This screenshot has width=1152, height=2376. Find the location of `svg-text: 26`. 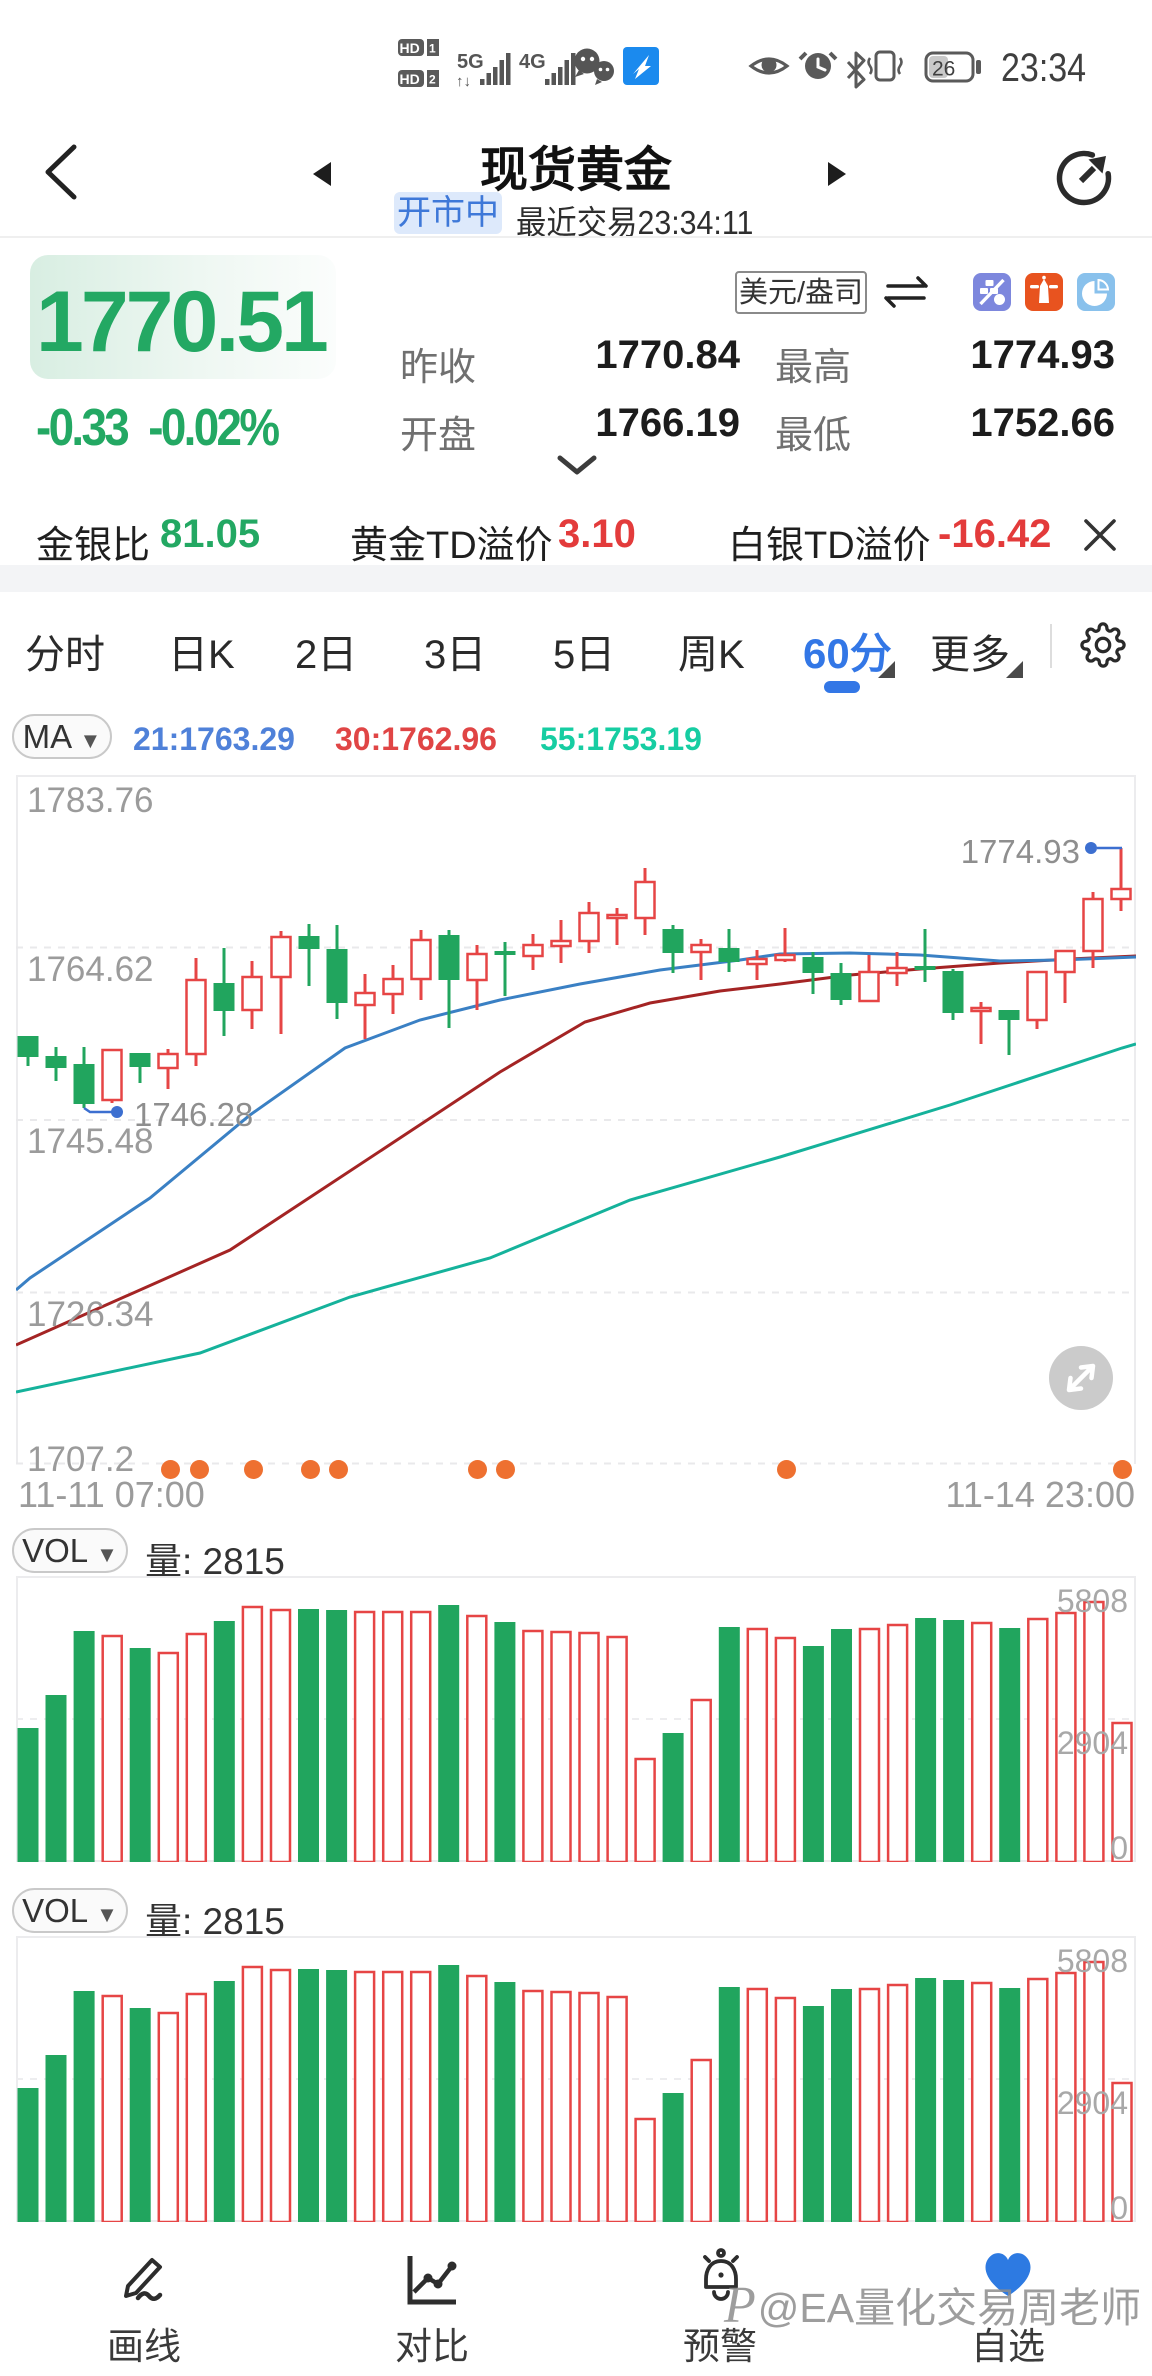

svg-text: 26 is located at coordinates (943, 69).